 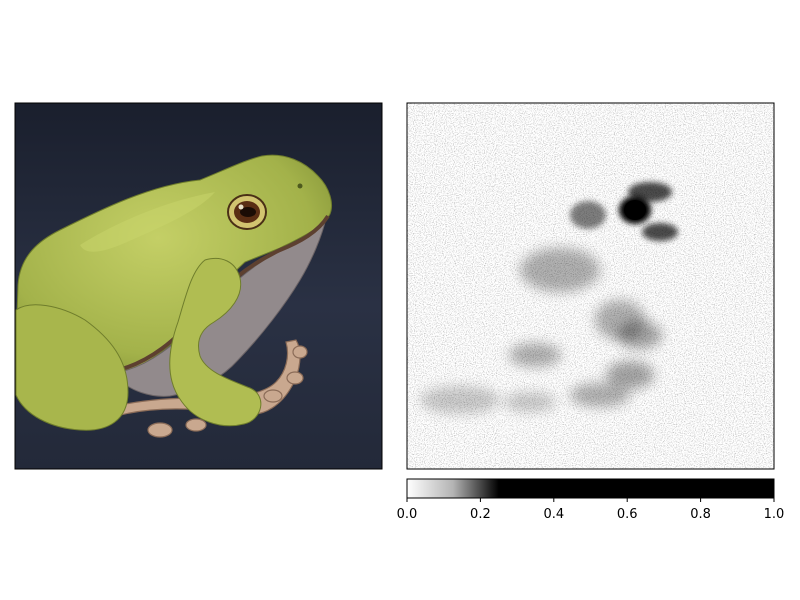 I want to click on frog-nostril, so click(x=300, y=186).